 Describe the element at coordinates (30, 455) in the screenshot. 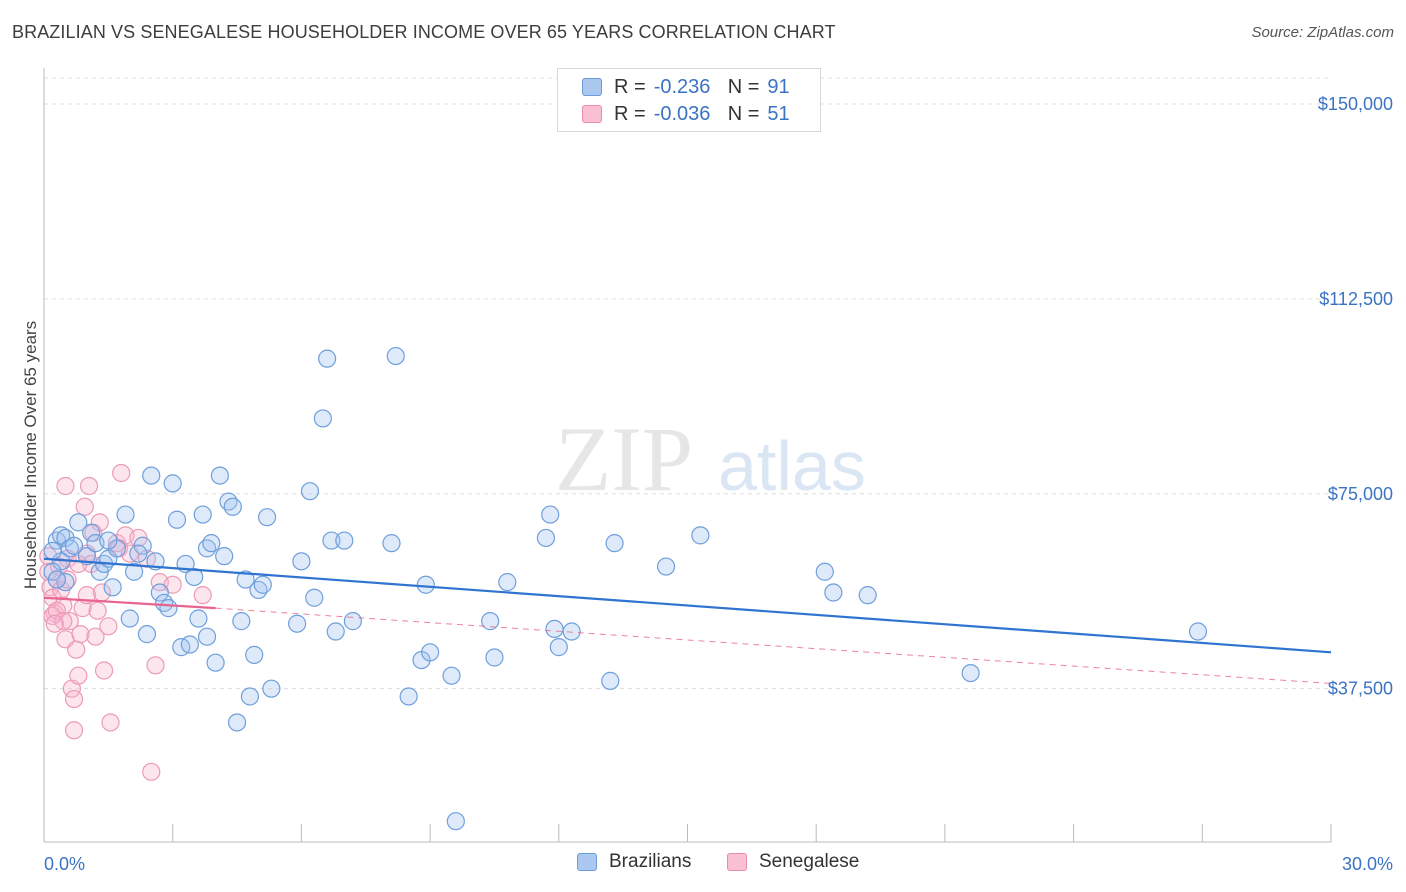

I see `y-axis-label: Householder Income Over 65 years` at that location.